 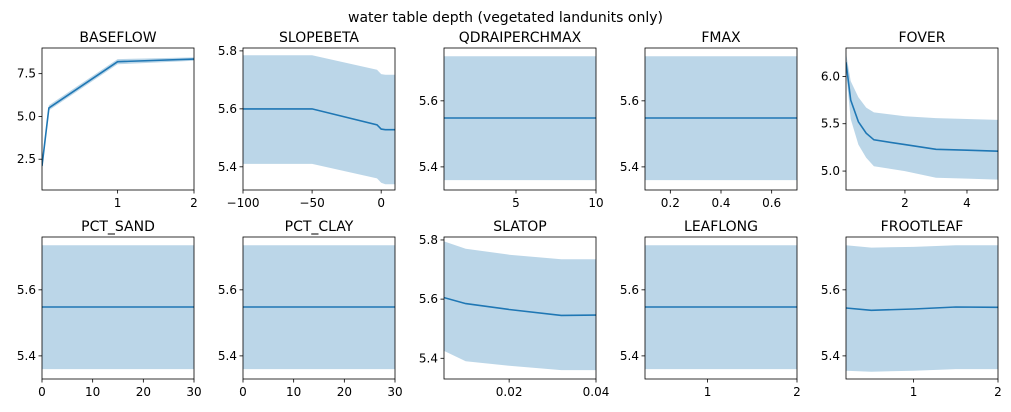 What do you see at coordinates (720, 203) in the screenshot?
I see `x-tick-label: 0.4` at bounding box center [720, 203].